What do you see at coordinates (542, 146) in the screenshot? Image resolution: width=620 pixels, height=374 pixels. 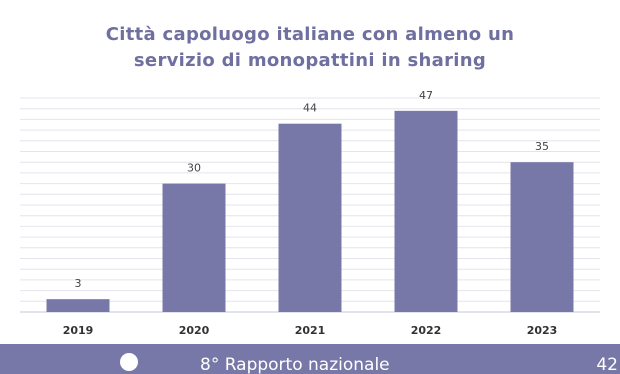 I see `data-label-2023: 35` at bounding box center [542, 146].